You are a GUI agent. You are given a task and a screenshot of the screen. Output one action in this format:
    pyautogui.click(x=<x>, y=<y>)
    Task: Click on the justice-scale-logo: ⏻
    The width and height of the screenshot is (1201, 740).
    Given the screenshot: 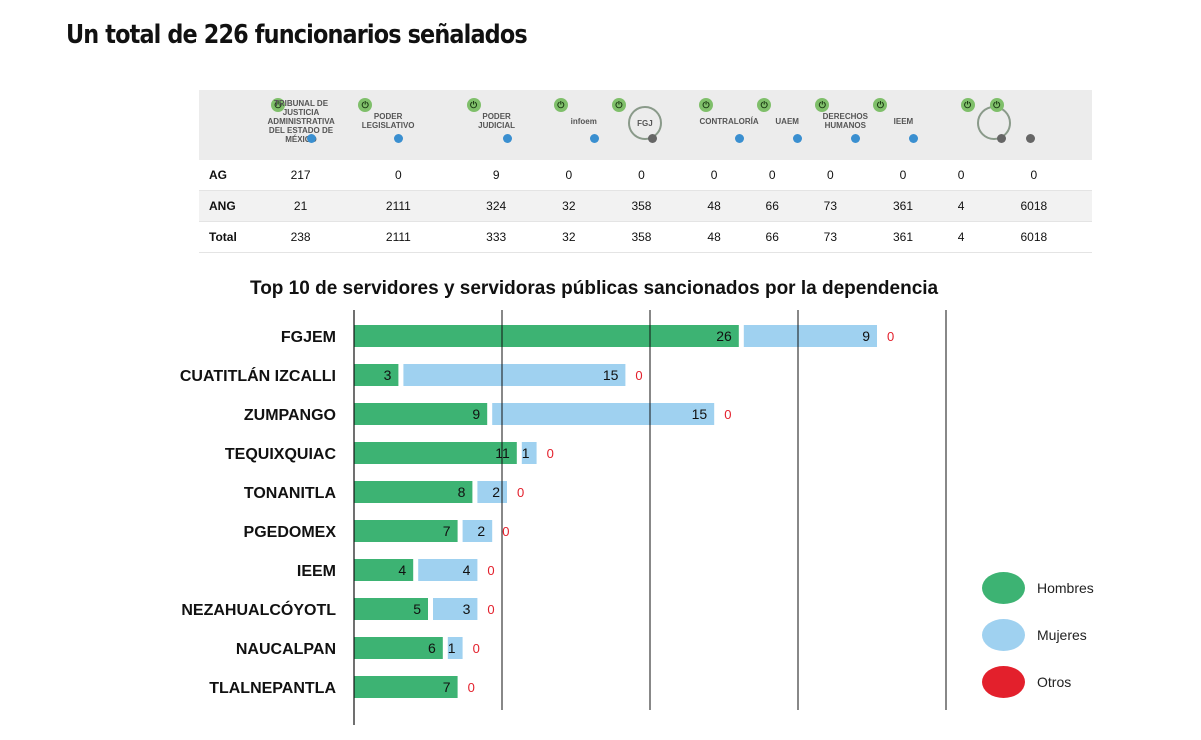 What is the action you would take?
    pyautogui.click(x=979, y=125)
    